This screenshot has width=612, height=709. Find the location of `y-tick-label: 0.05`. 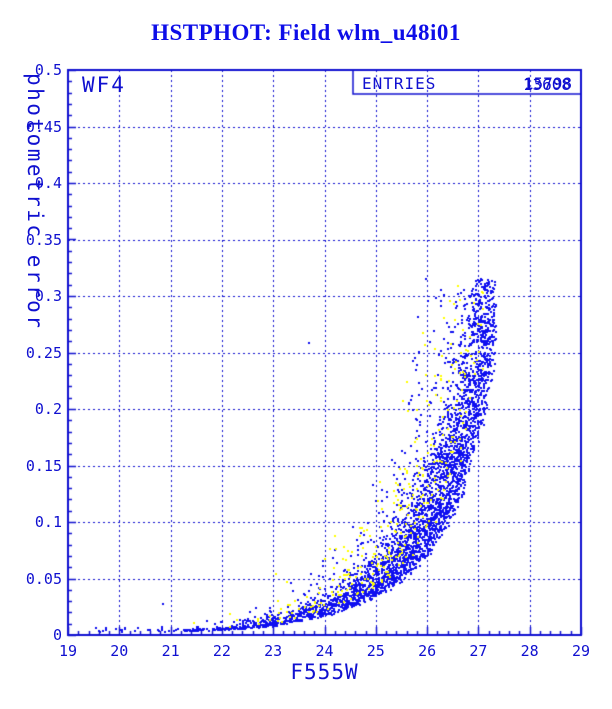

y-tick-label: 0.05 is located at coordinates (43, 578).